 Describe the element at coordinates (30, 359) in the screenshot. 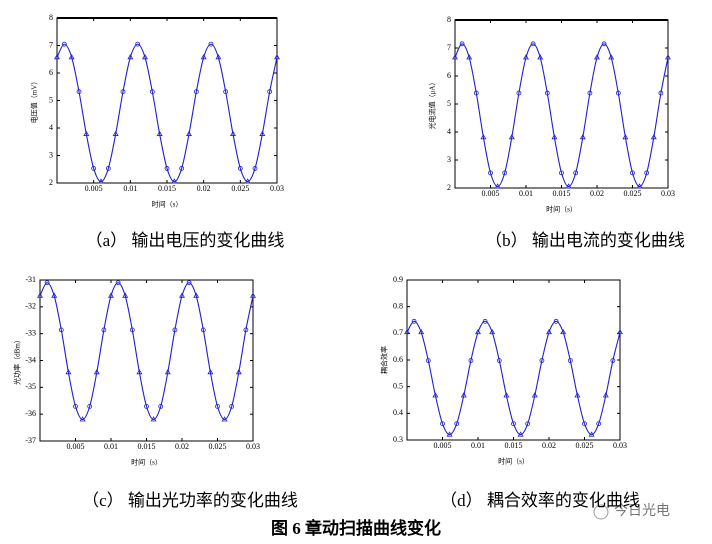

I see `y-tick-label: -34` at that location.